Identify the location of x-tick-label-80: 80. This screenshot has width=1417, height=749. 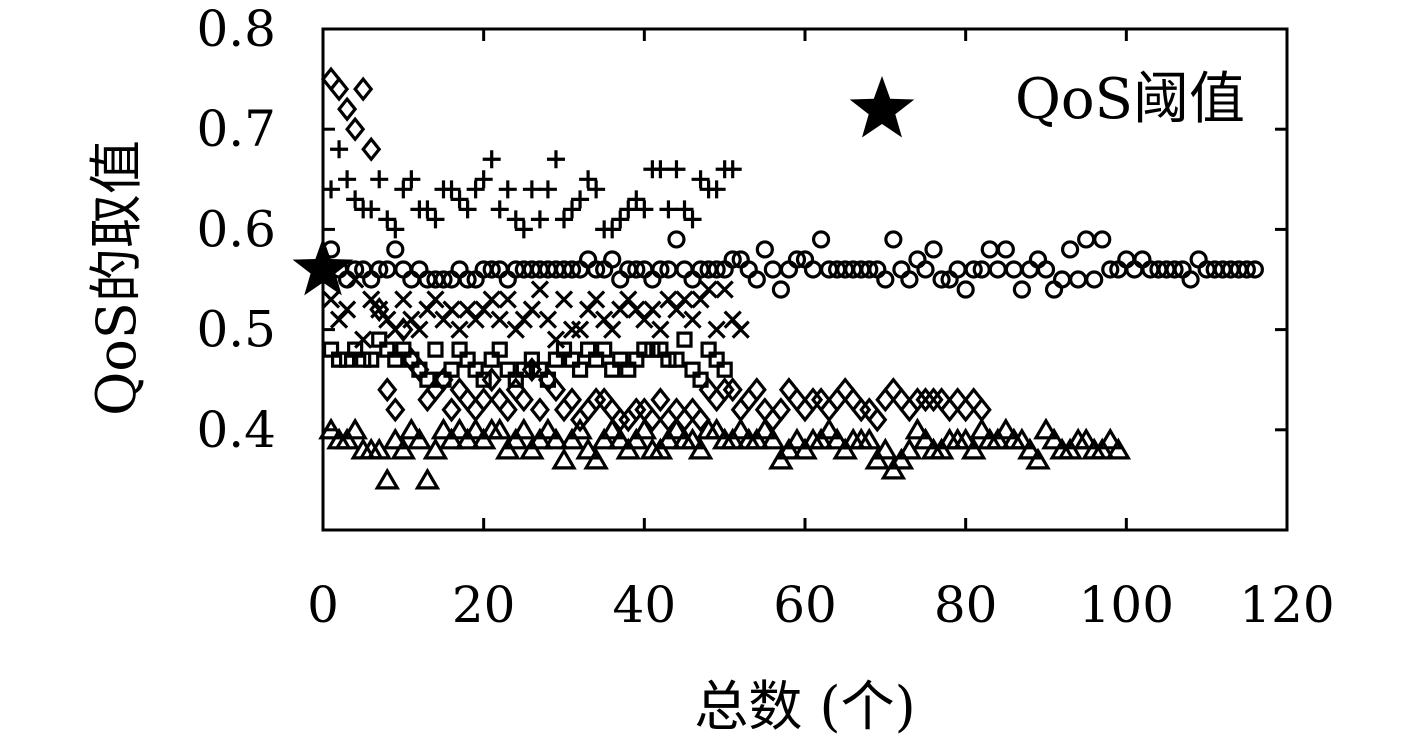
(966, 605).